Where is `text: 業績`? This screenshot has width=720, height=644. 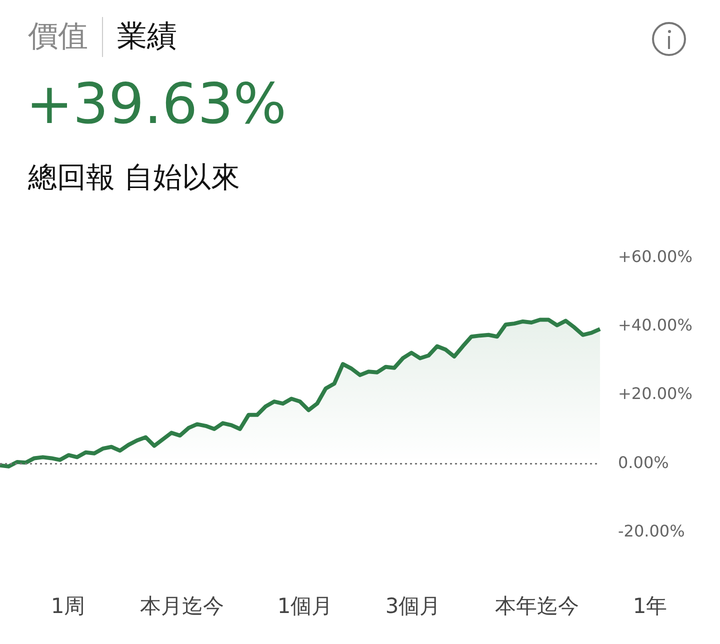
text: 業績 is located at coordinates (147, 37).